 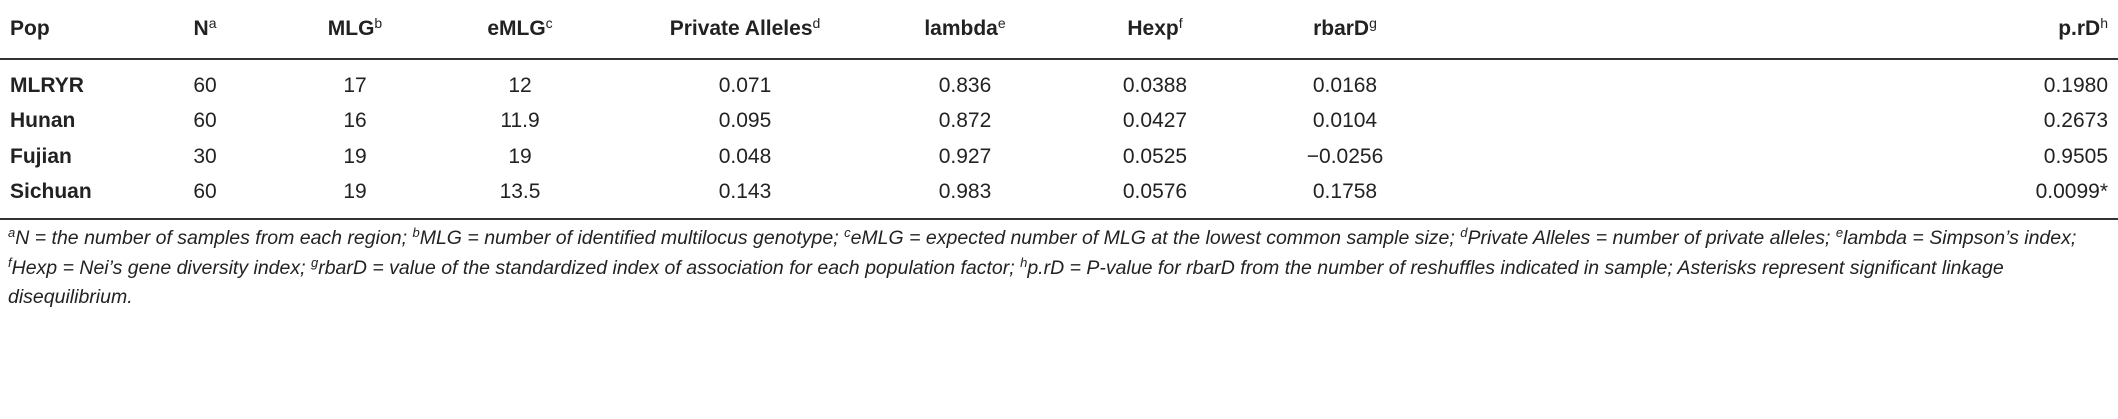 I want to click on header-cell: lambdae, so click(x=965, y=30).